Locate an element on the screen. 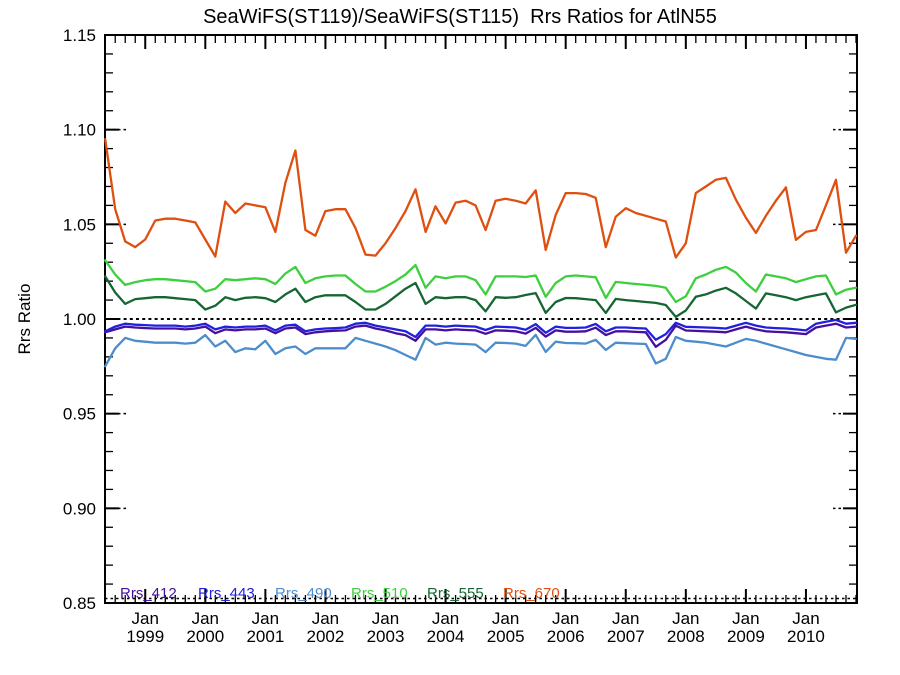 The width and height of the screenshot is (900, 675). legend-item-rrs443: Rrs_443 is located at coordinates (226, 593).